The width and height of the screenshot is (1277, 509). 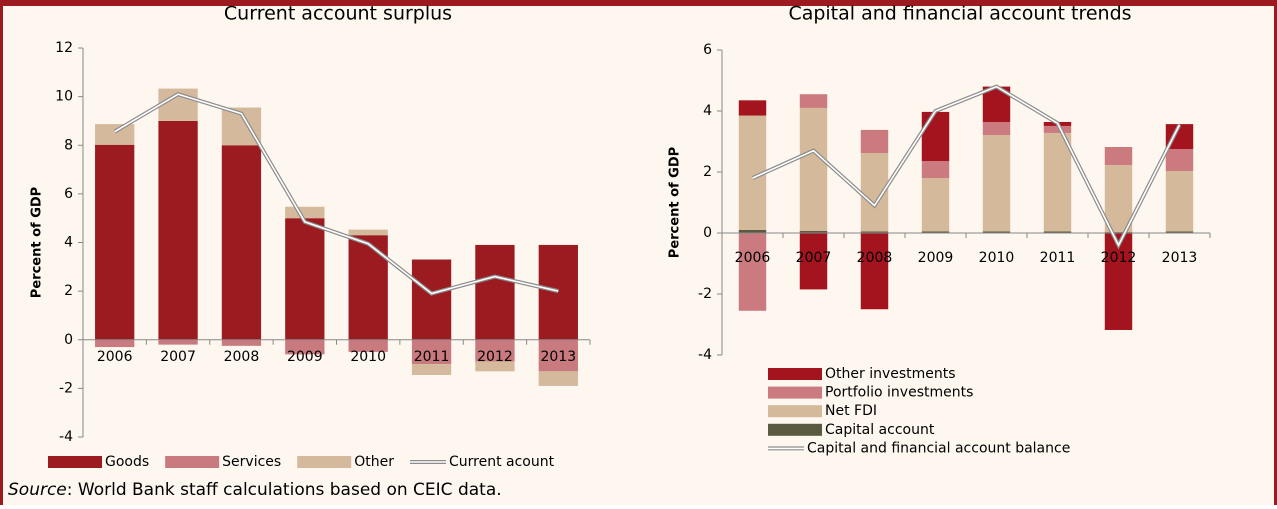 What do you see at coordinates (37, 490) in the screenshot?
I see `source-label: Source` at bounding box center [37, 490].